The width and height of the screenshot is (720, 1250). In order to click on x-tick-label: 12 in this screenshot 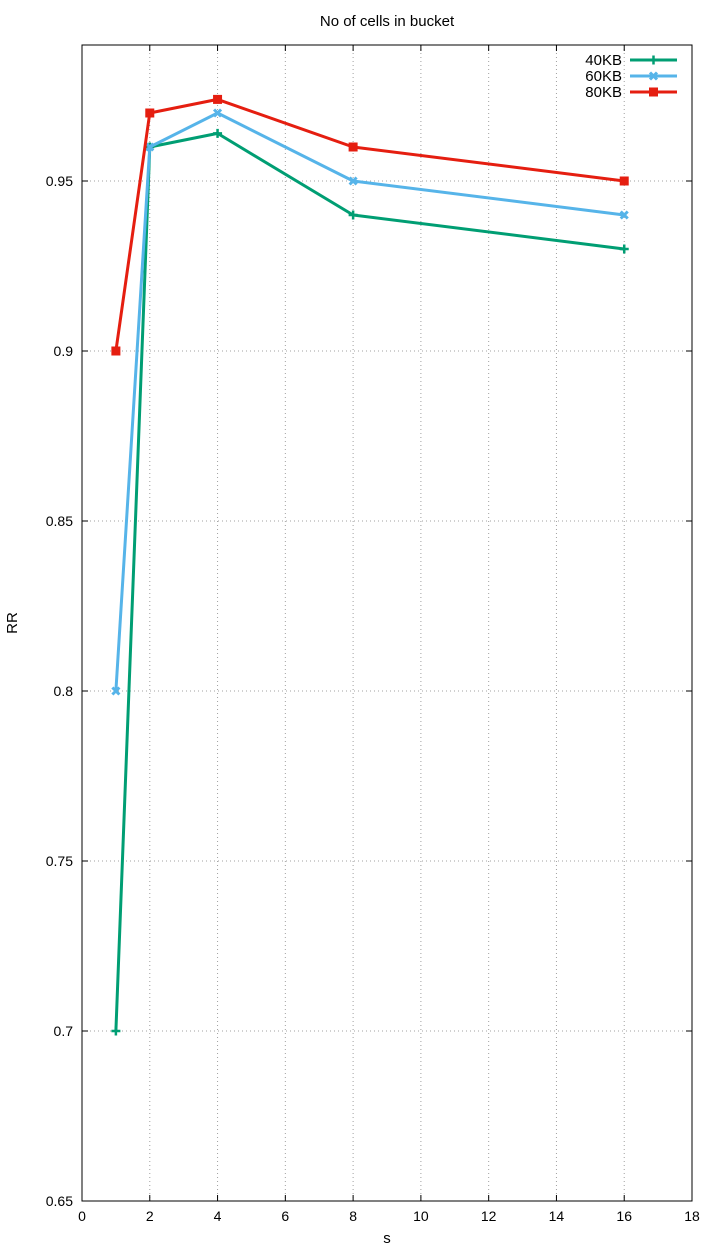, I will do `click(489, 1216)`.